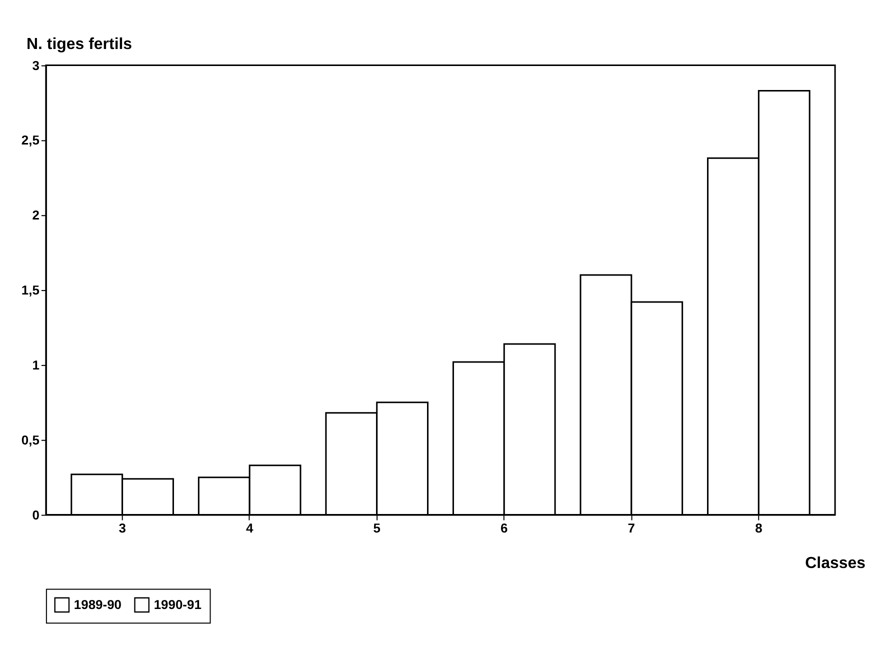 Image resolution: width=880 pixels, height=657 pixels. What do you see at coordinates (504, 528) in the screenshot?
I see `x-tick-label: 6` at bounding box center [504, 528].